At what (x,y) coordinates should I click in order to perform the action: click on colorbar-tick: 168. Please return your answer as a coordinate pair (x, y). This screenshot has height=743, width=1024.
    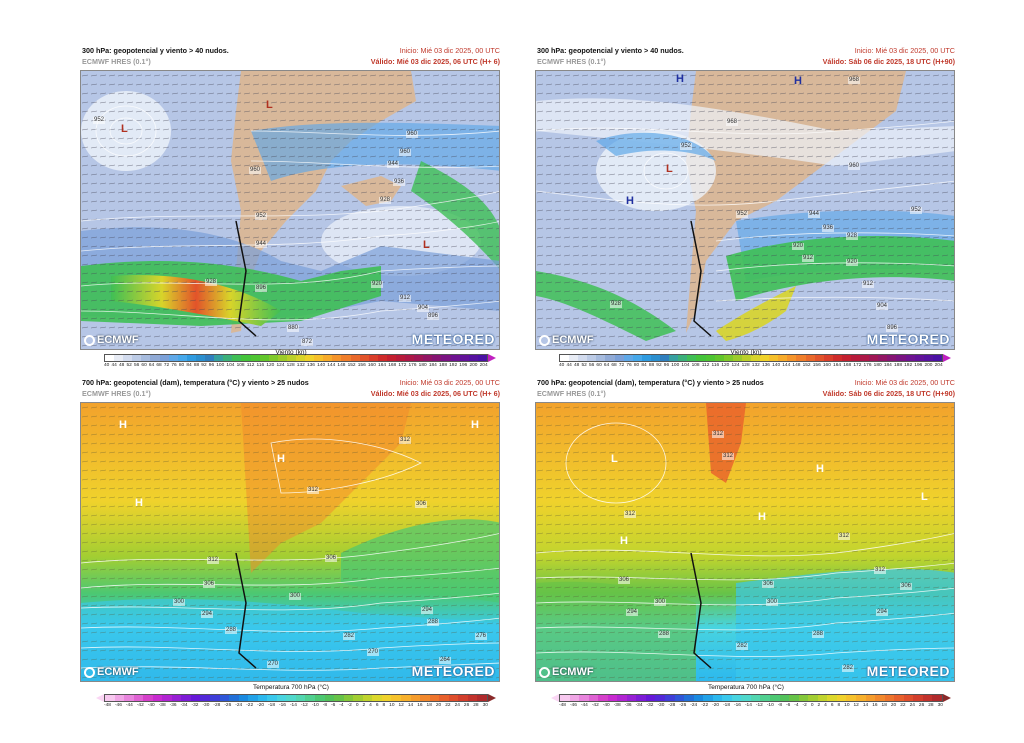
    Looking at the image, I should click on (847, 365).